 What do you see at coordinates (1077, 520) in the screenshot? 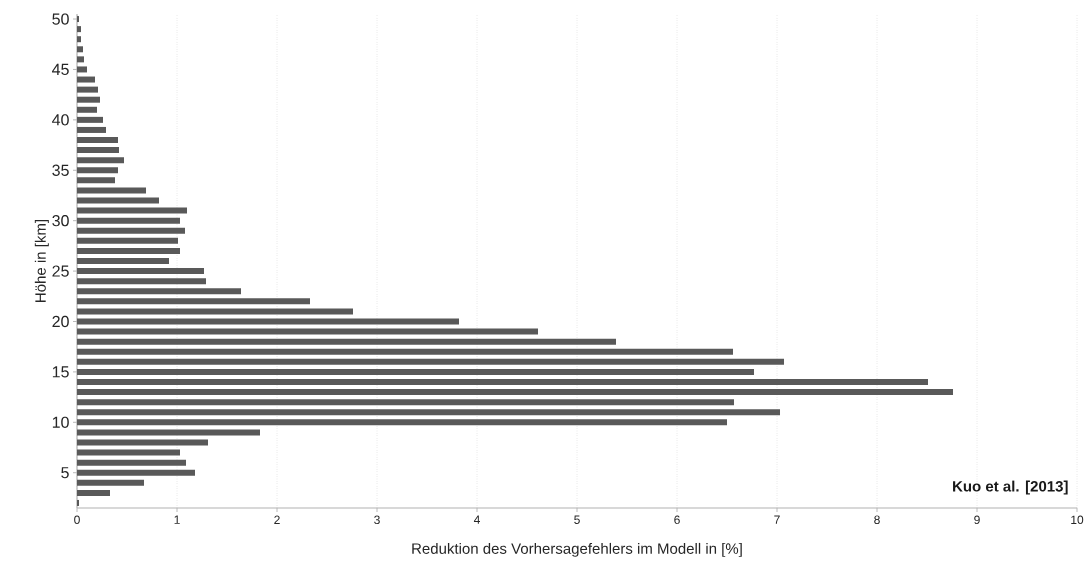
I see `x-tick-label: 10` at bounding box center [1077, 520].